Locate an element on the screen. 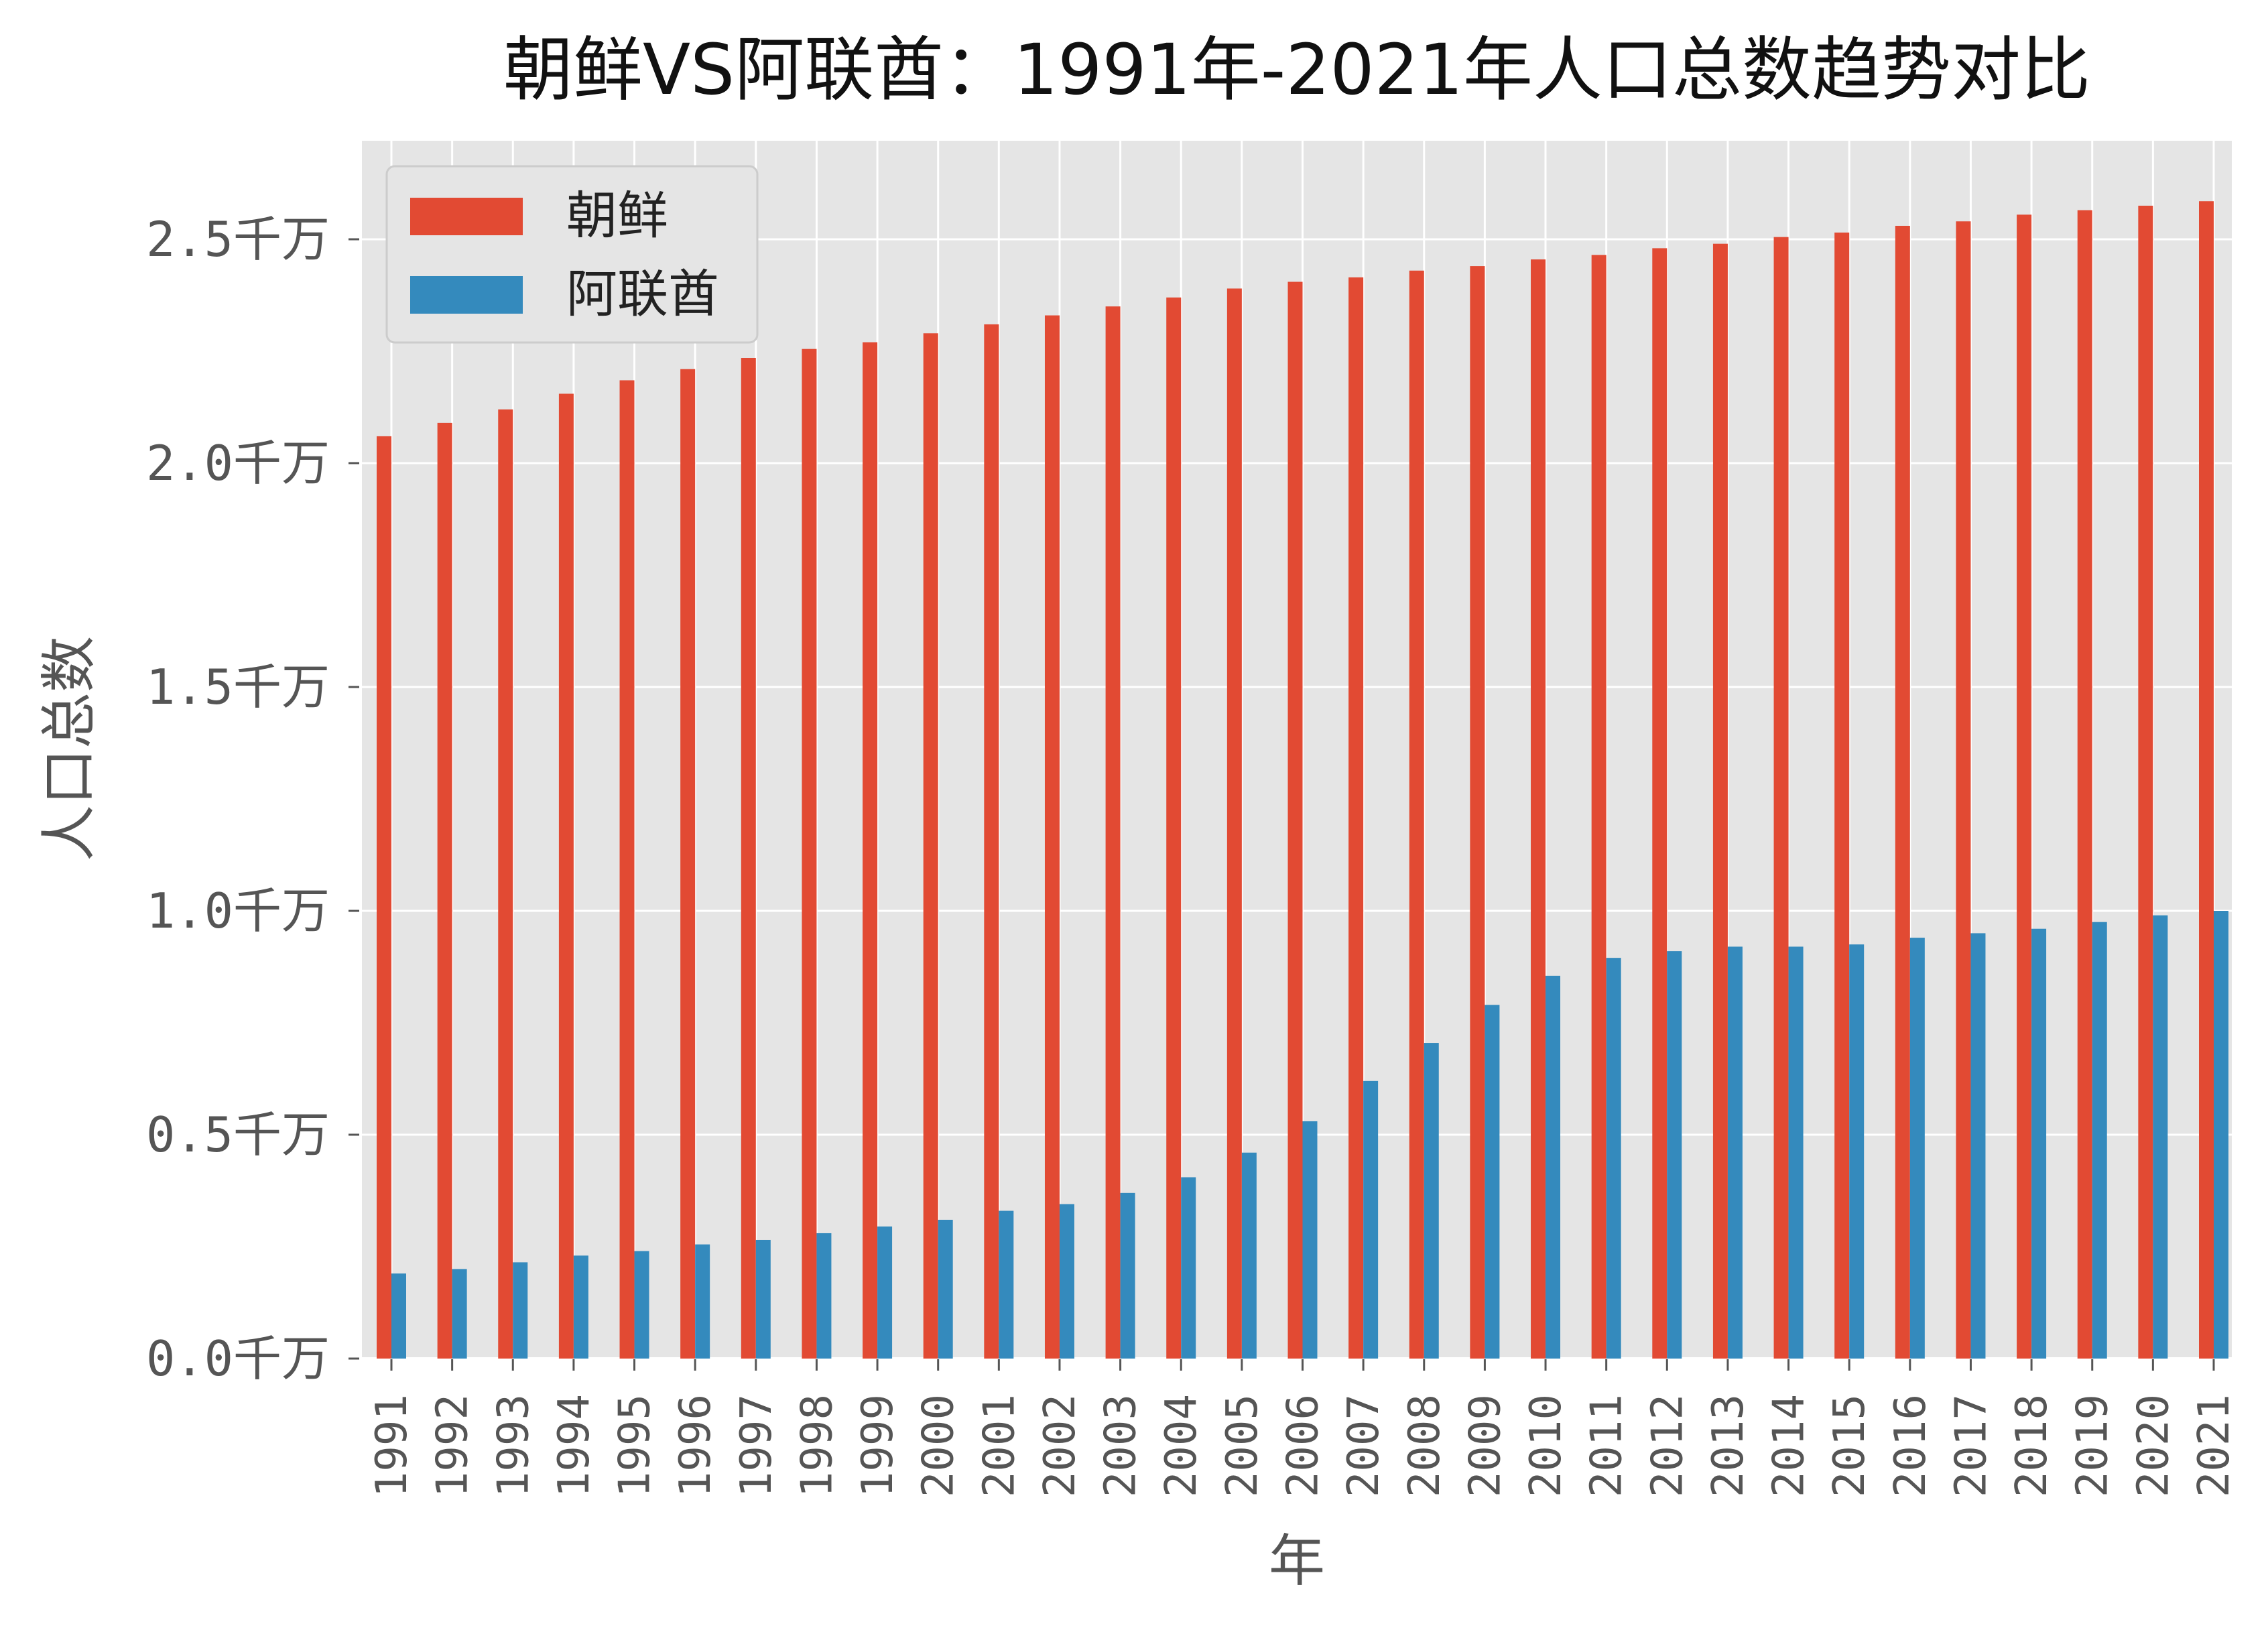 This screenshot has width=2268, height=1628. bar-uae-2021 is located at coordinates (2221, 1135).